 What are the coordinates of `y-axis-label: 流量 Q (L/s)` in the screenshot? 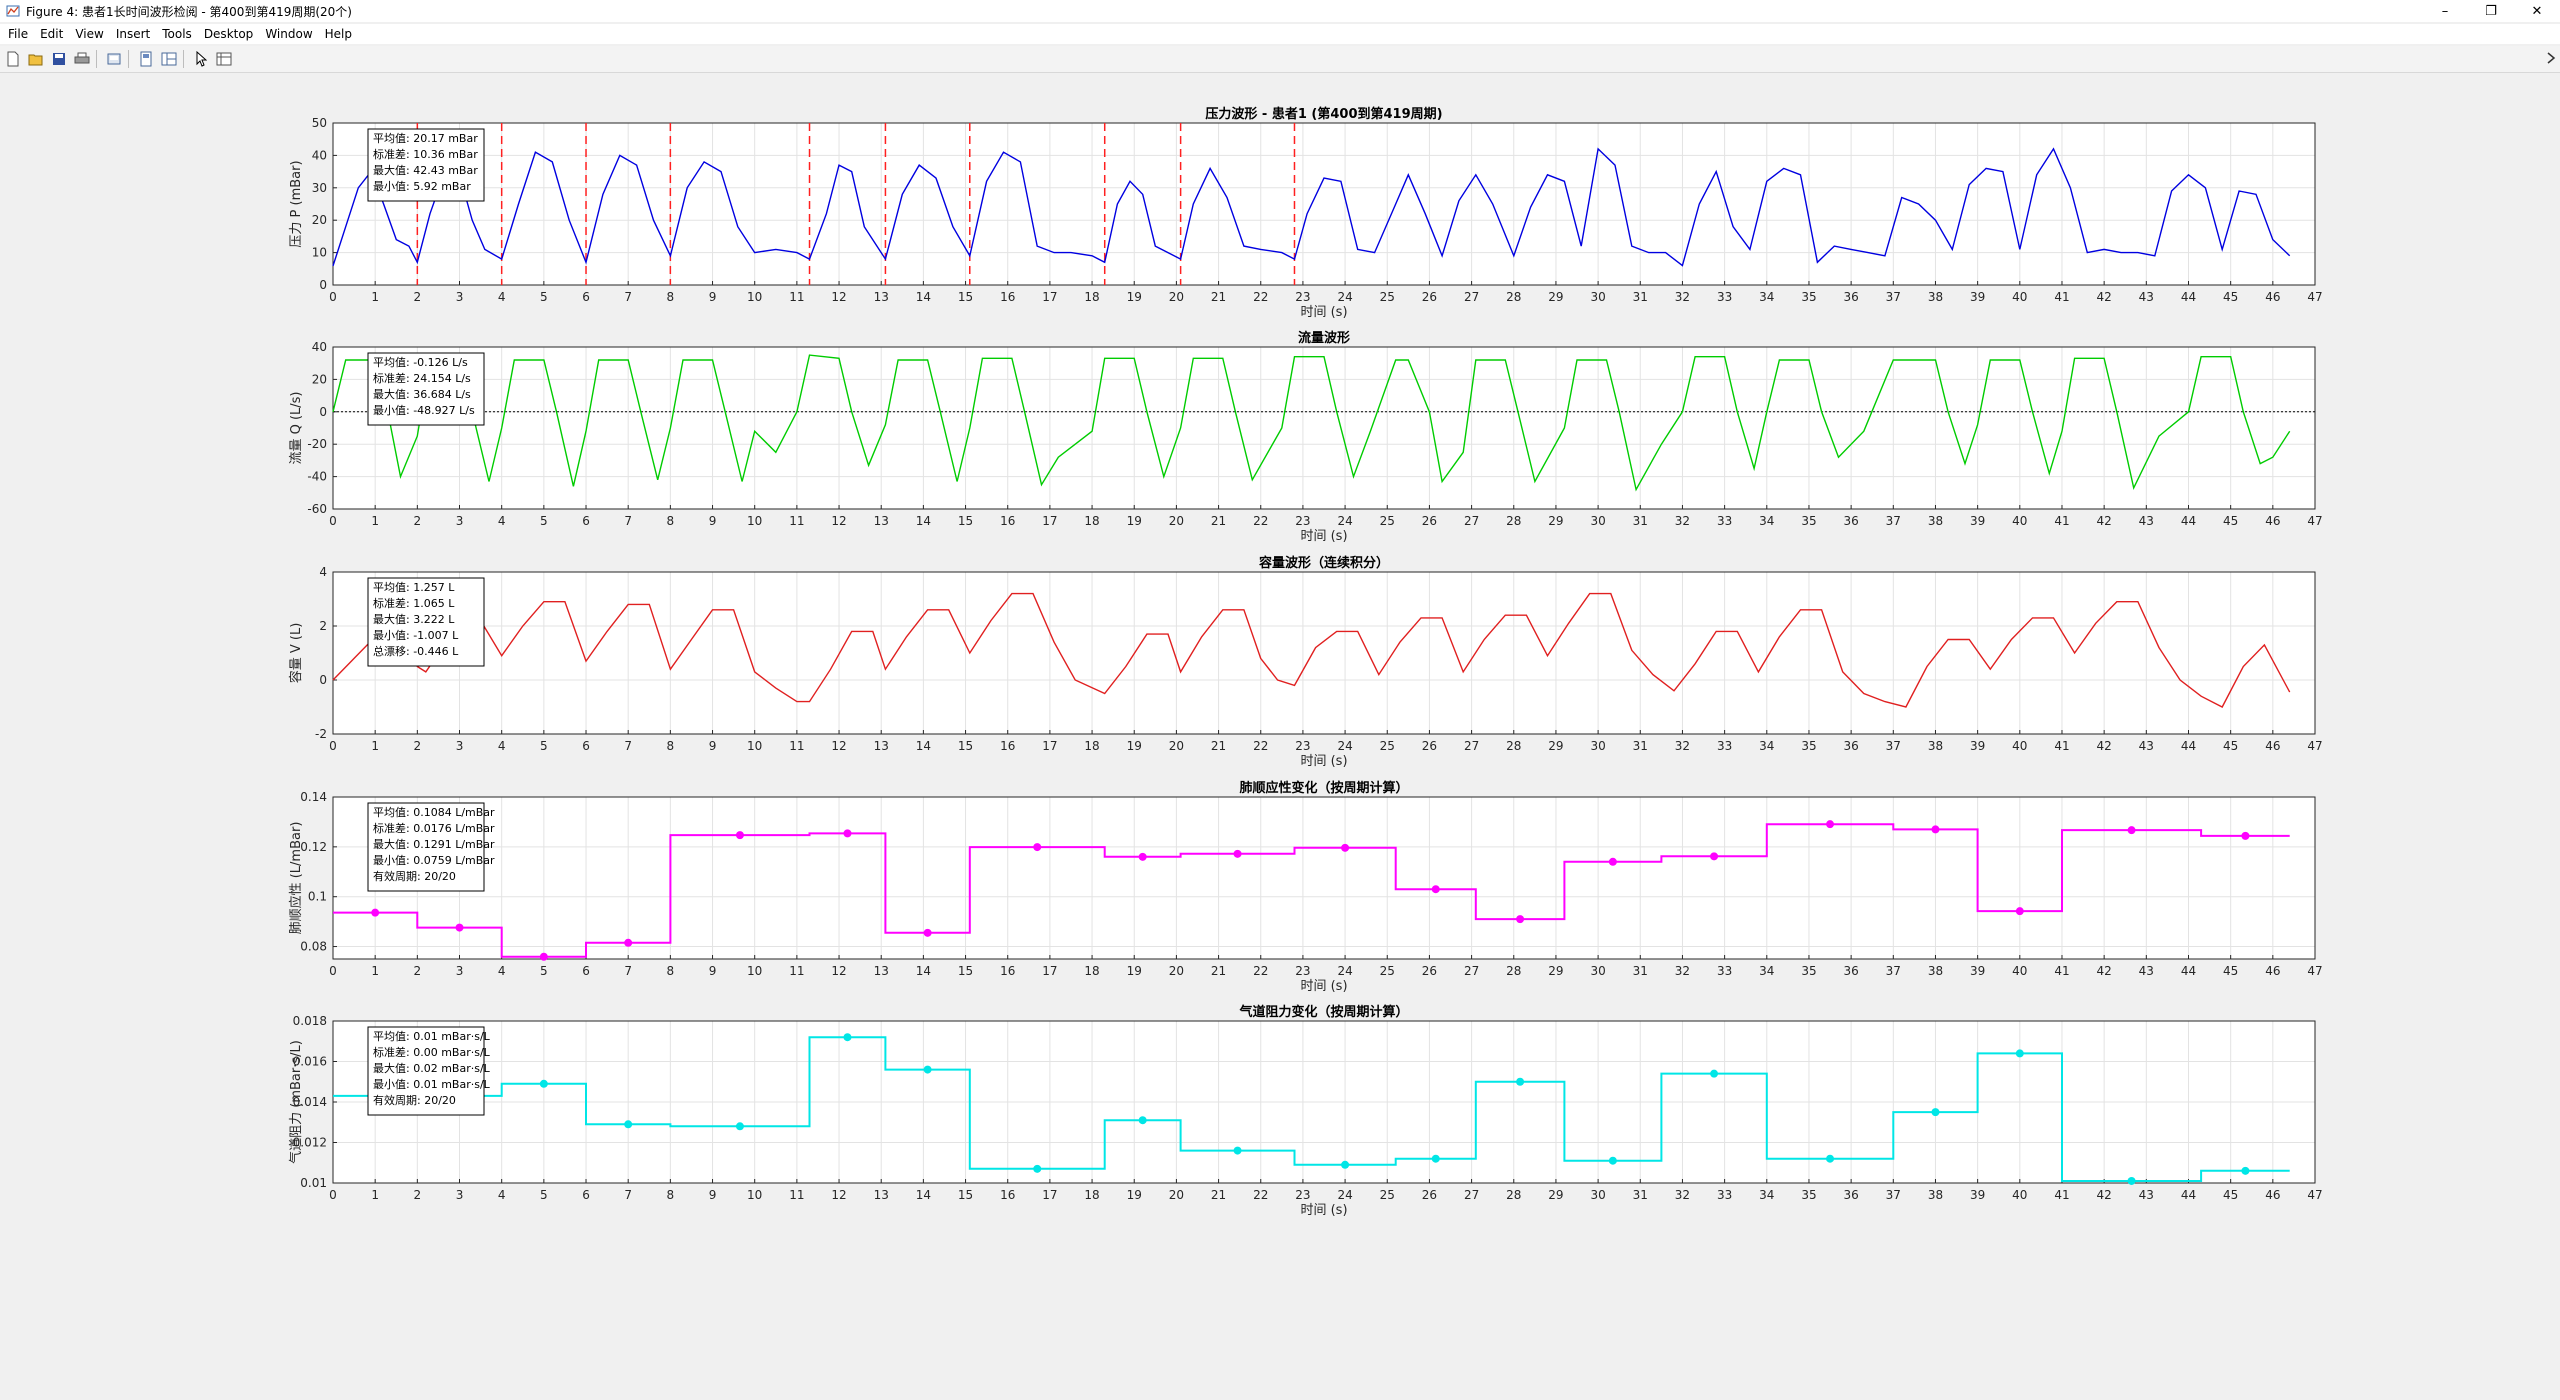 It's located at (296, 427).